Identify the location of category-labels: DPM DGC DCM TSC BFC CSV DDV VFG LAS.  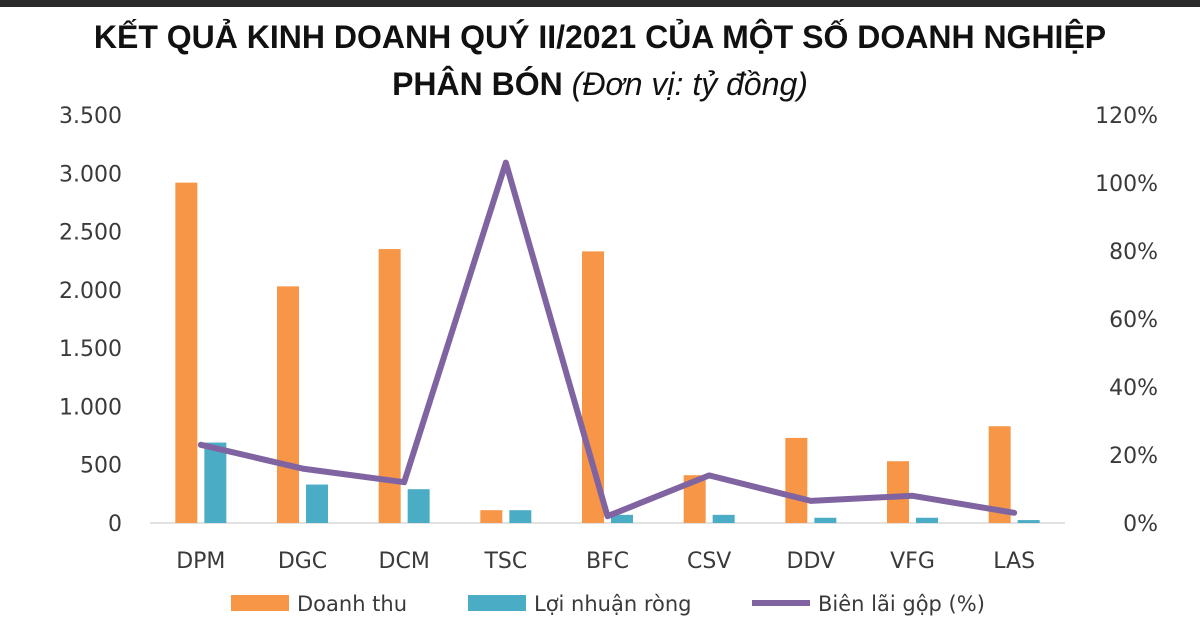
(605, 561).